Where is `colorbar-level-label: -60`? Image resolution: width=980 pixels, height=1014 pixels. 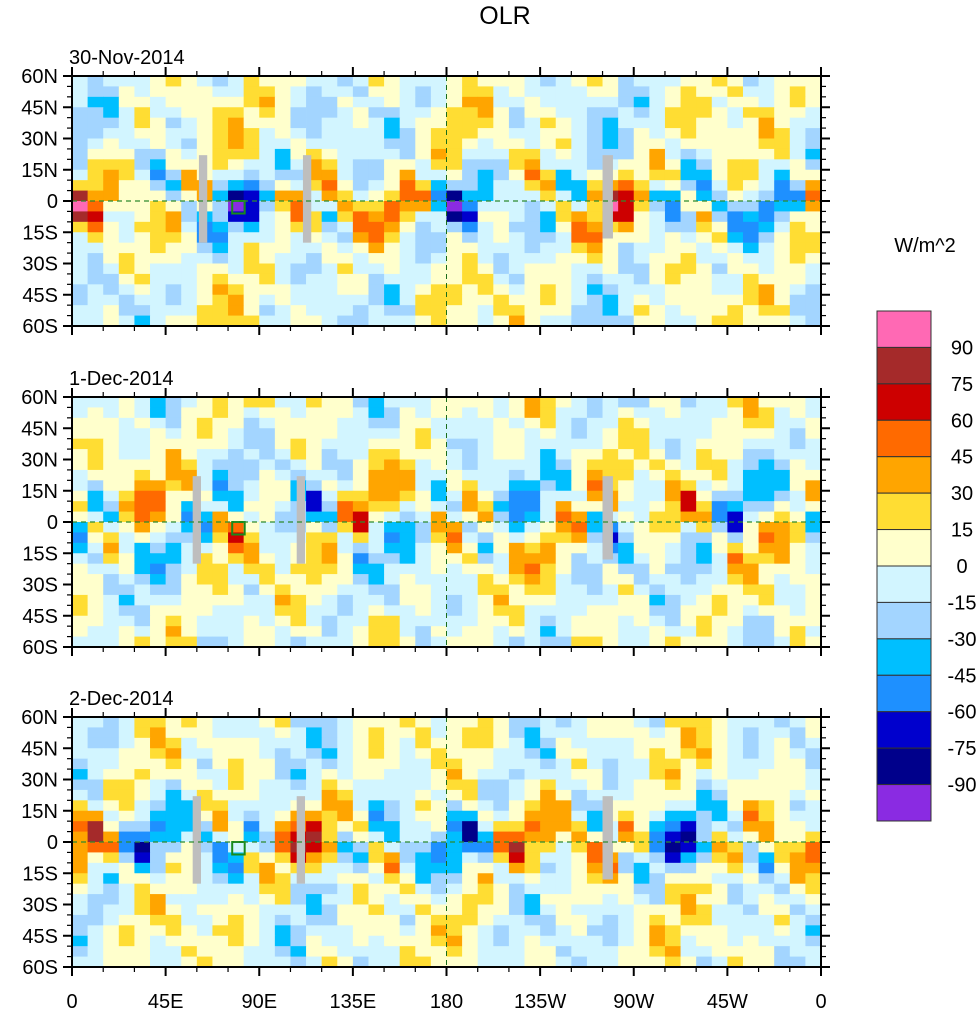
colorbar-level-label: -60 is located at coordinates (962, 713).